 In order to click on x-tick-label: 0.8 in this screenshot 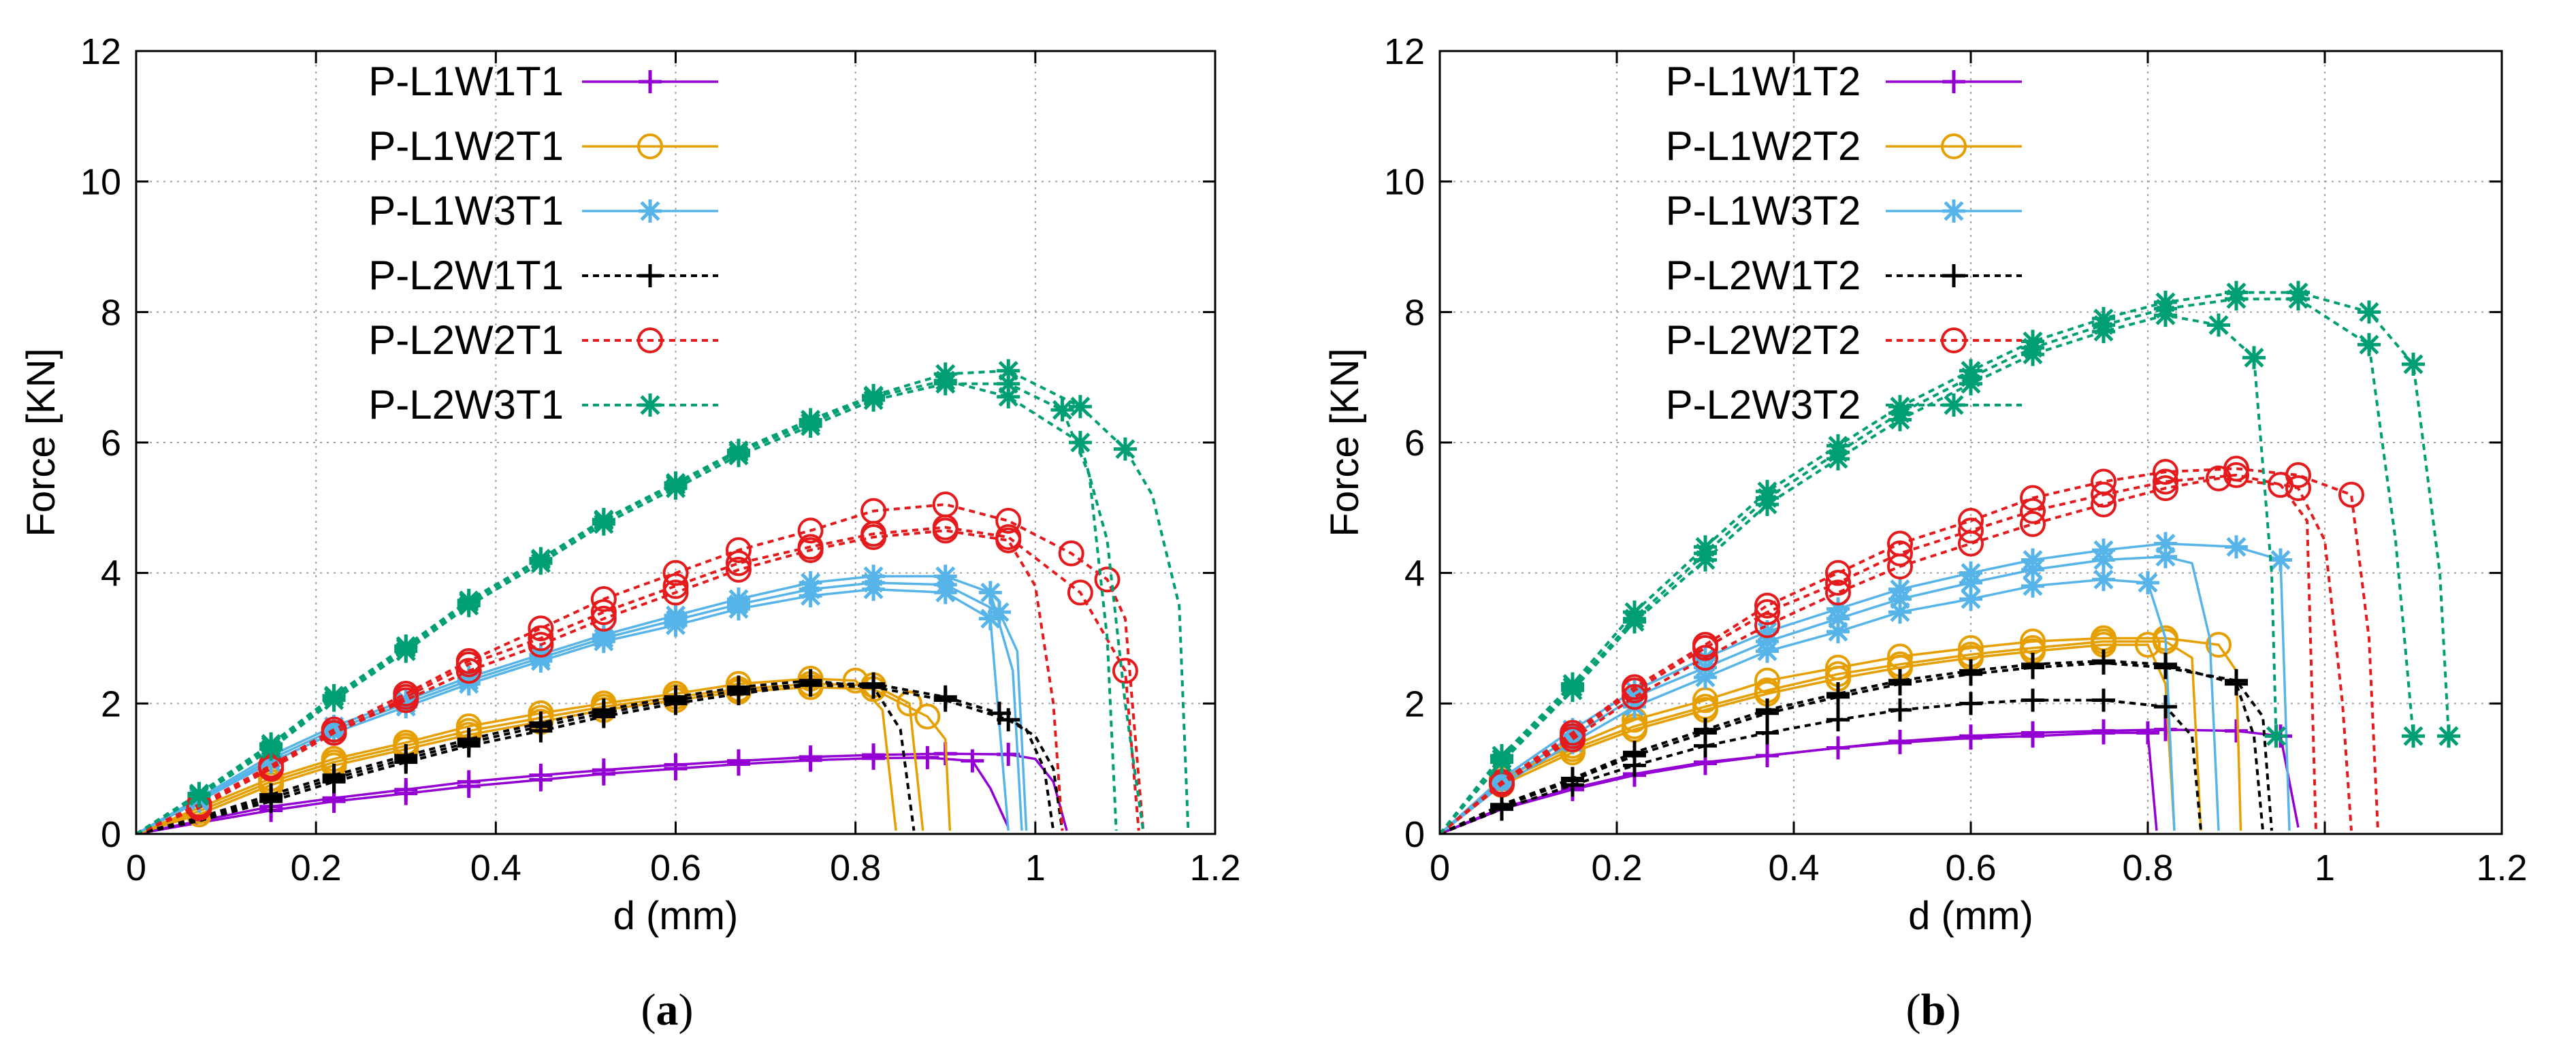, I will do `click(2148, 868)`.